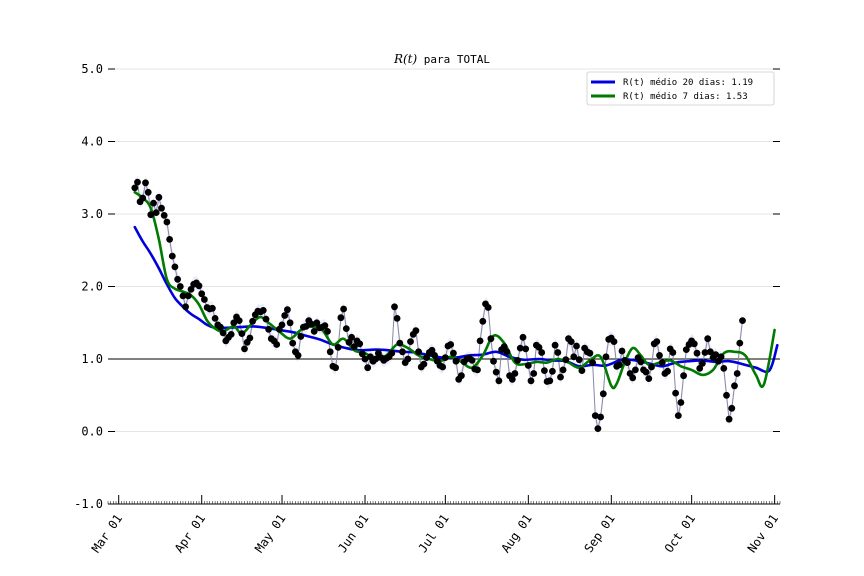  I want to click on x-tick-label: Jul 01, so click(433, 534).